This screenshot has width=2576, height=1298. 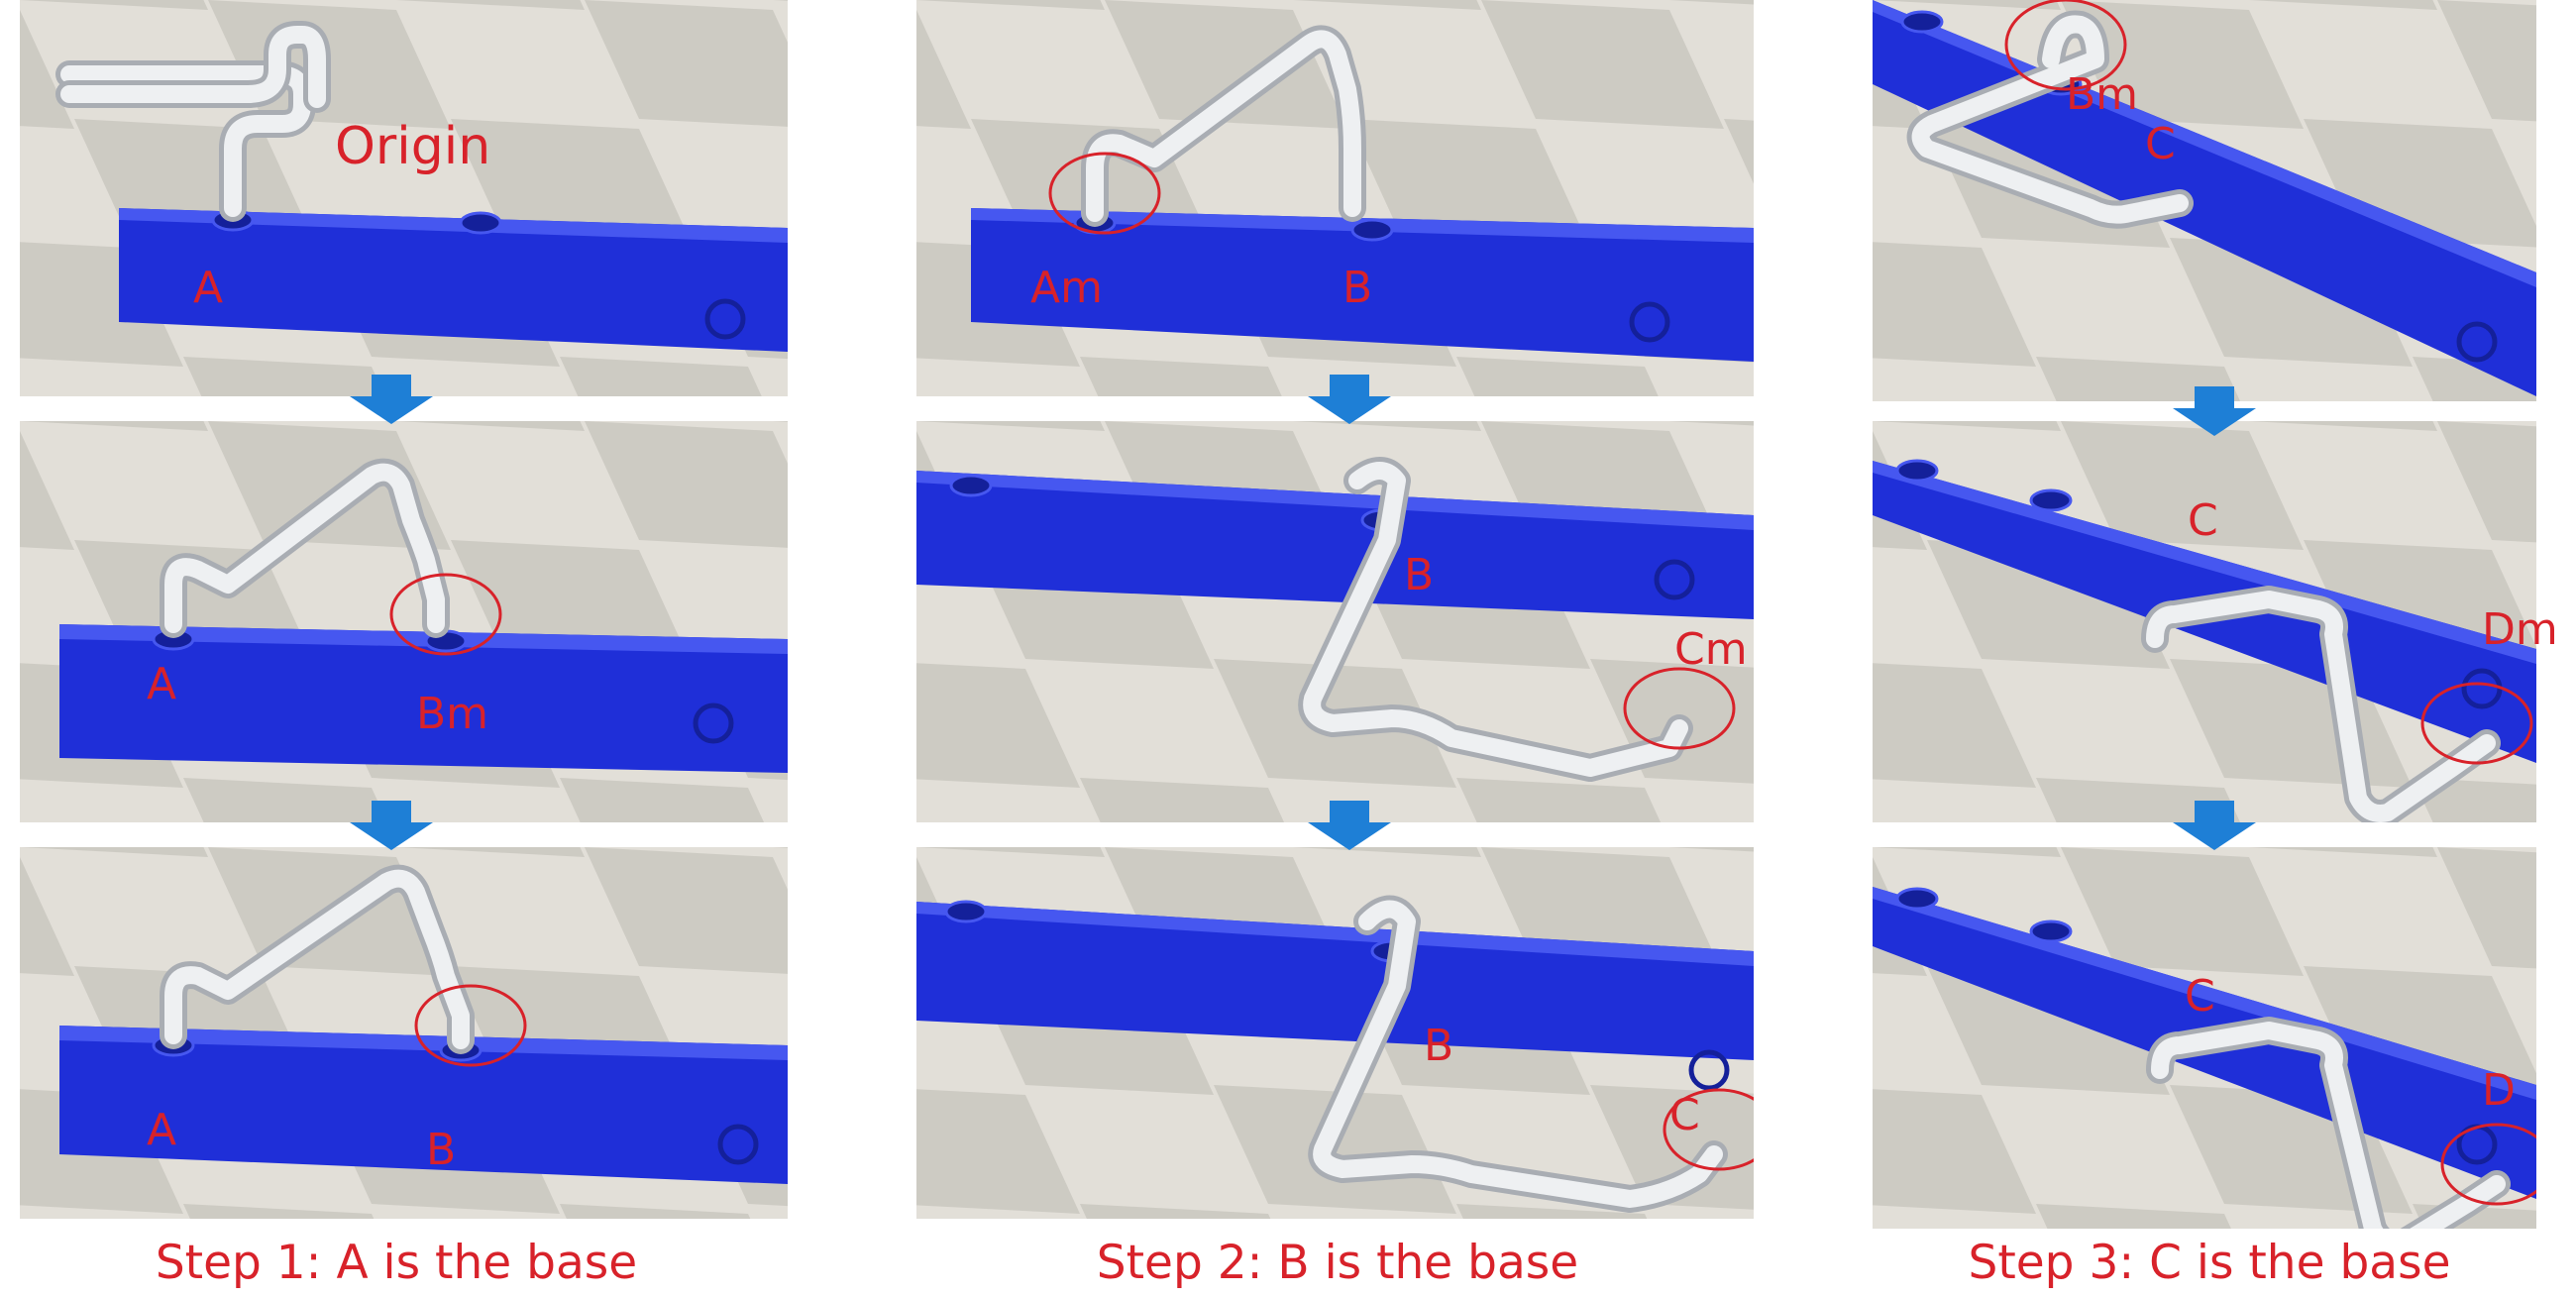 I want to click on label-cm: Cm, so click(x=1711, y=649).